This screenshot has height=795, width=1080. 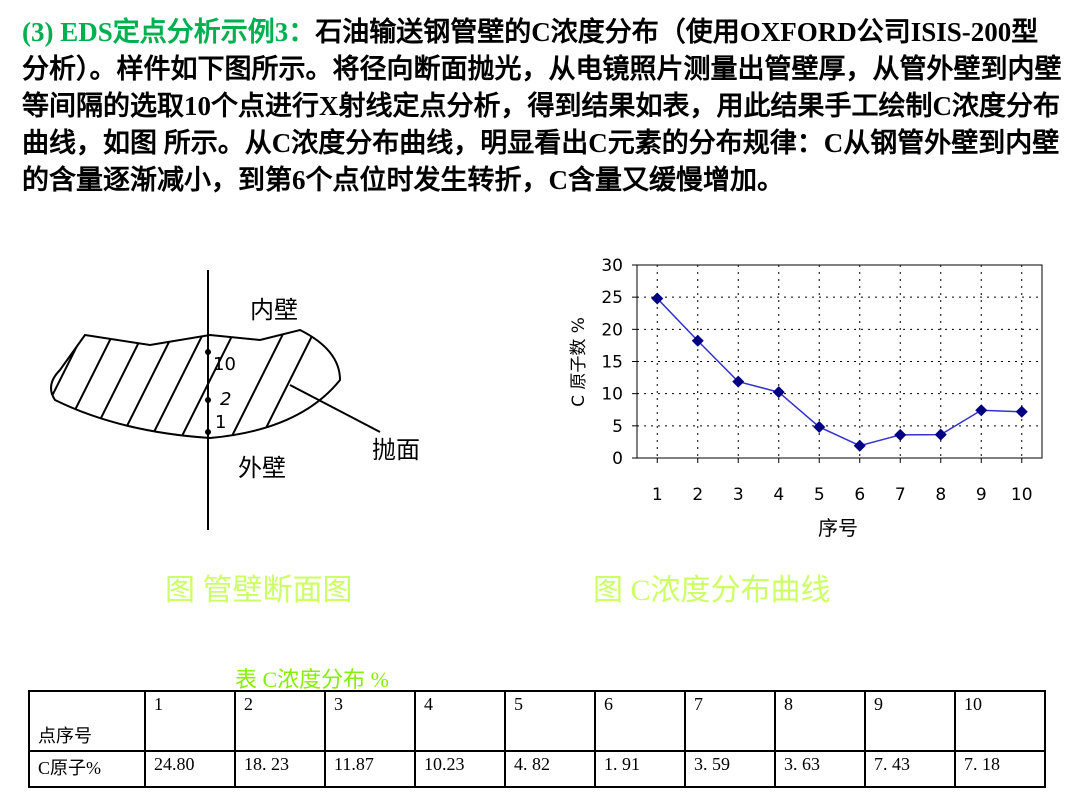 I want to click on diagram-caption: 图 管壁断面图, so click(x=259, y=590).